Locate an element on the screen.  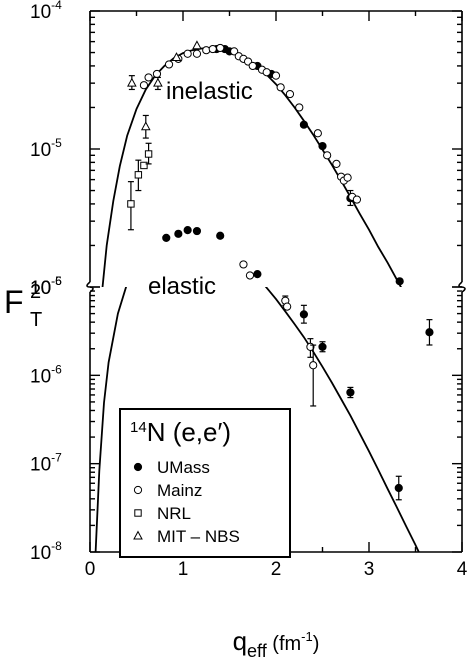
legend: 14N (e,e′) UMass Mainz NRL MIT – NBS is located at coordinates (205, 483).